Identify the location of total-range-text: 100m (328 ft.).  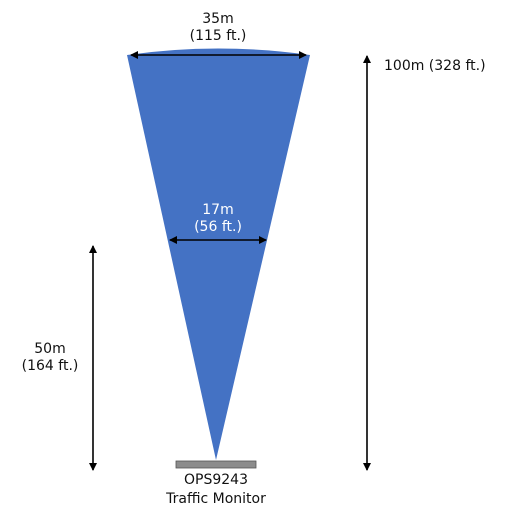
(435, 66).